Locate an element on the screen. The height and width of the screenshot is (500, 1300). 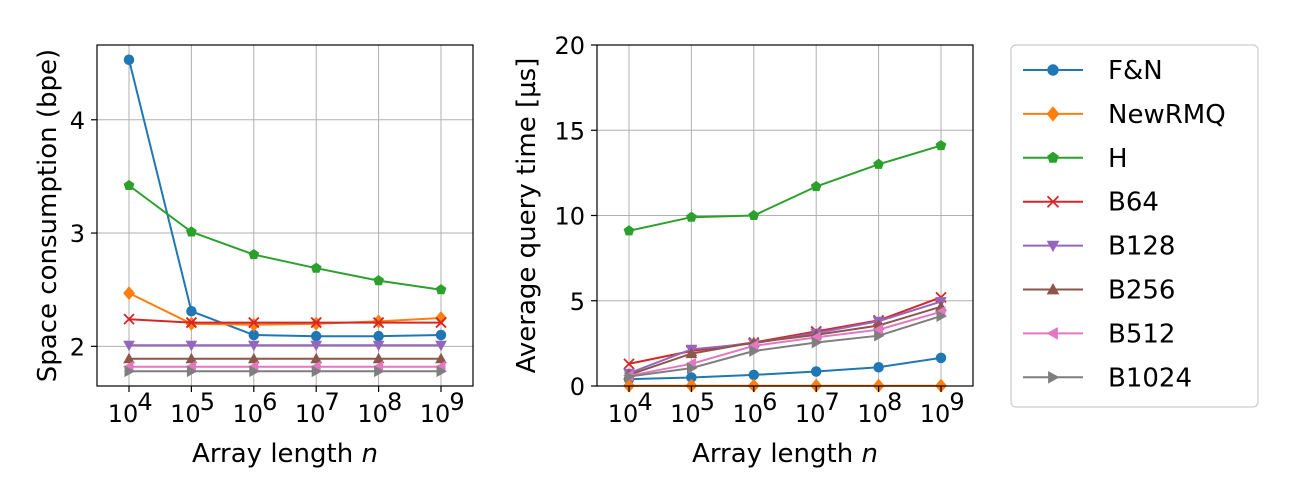
series-line-fandn is located at coordinates (285, 198).